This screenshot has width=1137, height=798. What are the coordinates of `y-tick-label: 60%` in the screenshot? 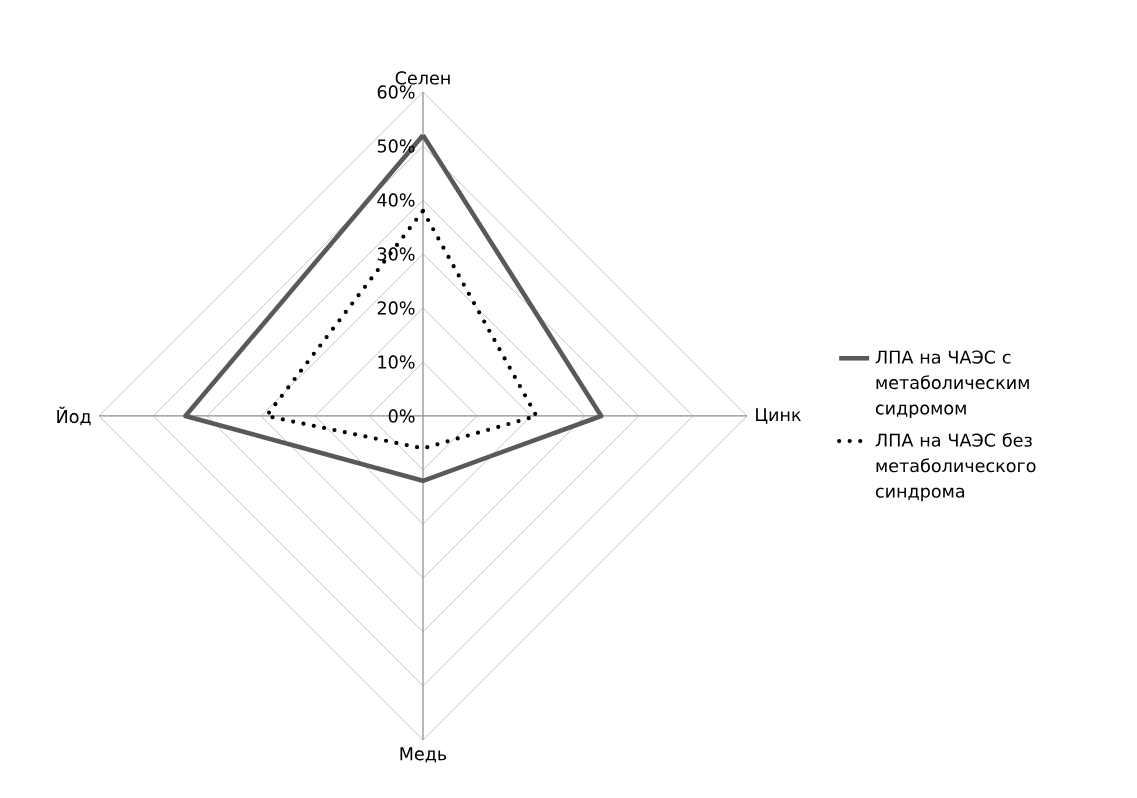 It's located at (396, 92).